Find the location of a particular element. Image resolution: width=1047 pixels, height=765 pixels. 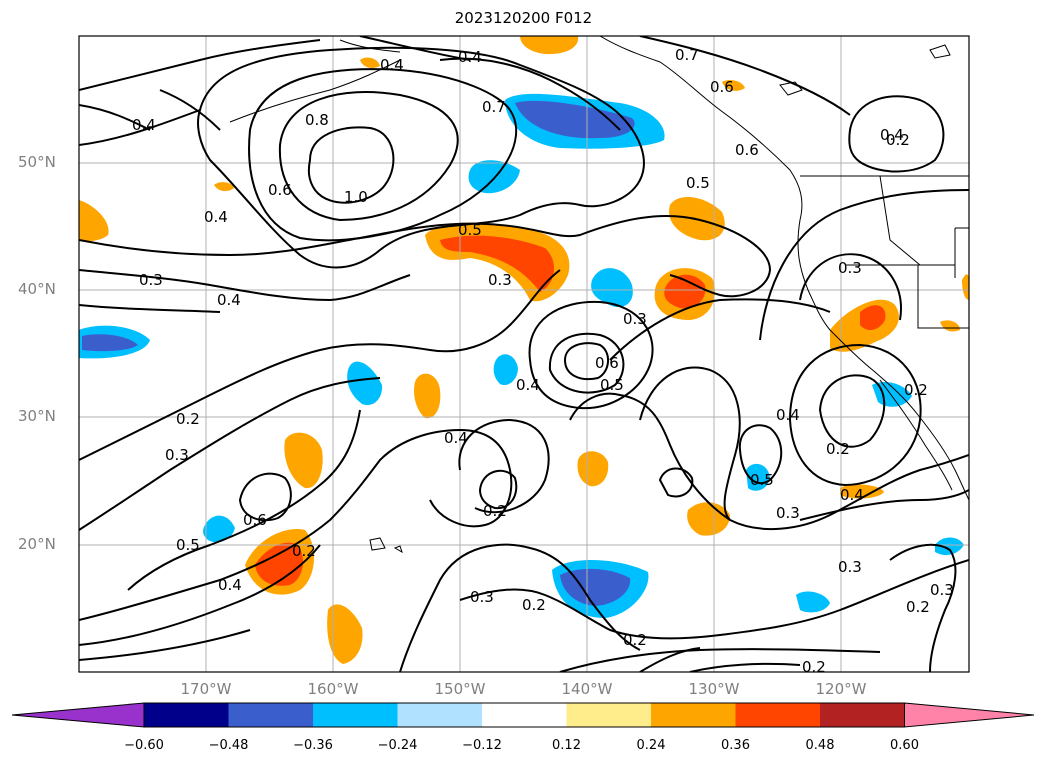

lon-label: 130°W is located at coordinates (714, 689).